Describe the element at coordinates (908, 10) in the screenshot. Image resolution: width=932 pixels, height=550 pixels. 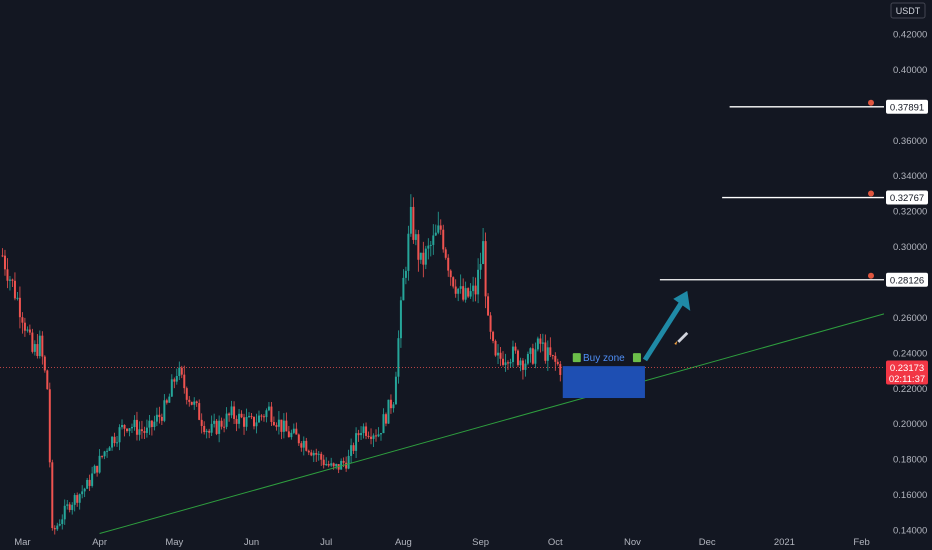
I see `currency-badge: USDT` at that location.